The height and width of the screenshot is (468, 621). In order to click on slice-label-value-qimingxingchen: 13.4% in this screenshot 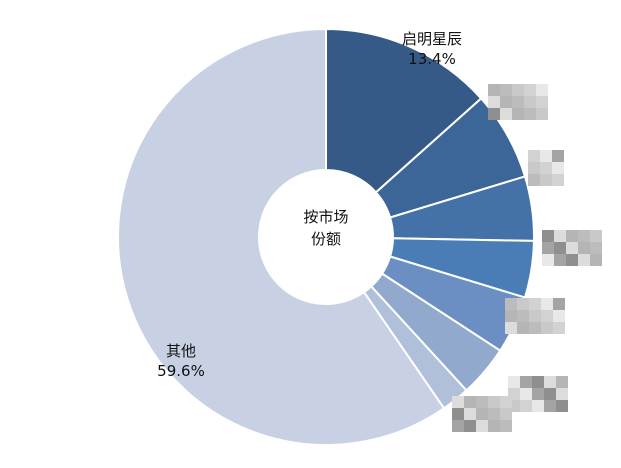, I will do `click(432, 59)`.